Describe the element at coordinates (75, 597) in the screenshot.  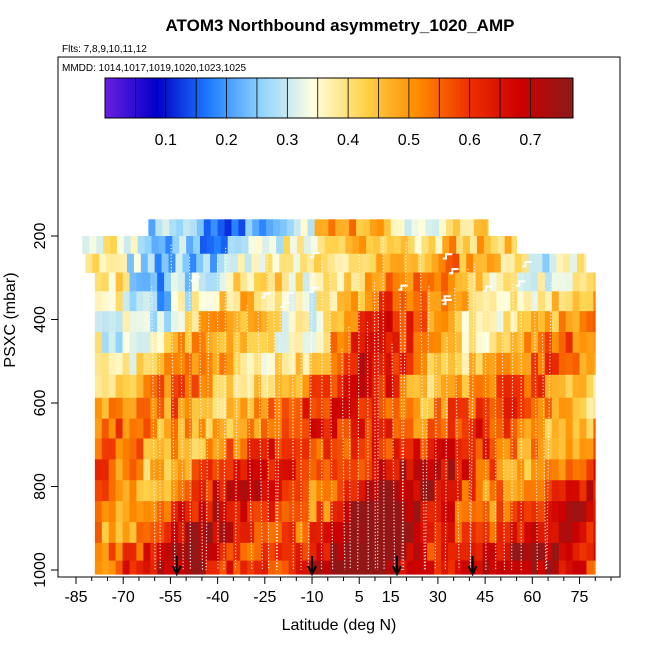
I see `x-tick-label: -85` at that location.